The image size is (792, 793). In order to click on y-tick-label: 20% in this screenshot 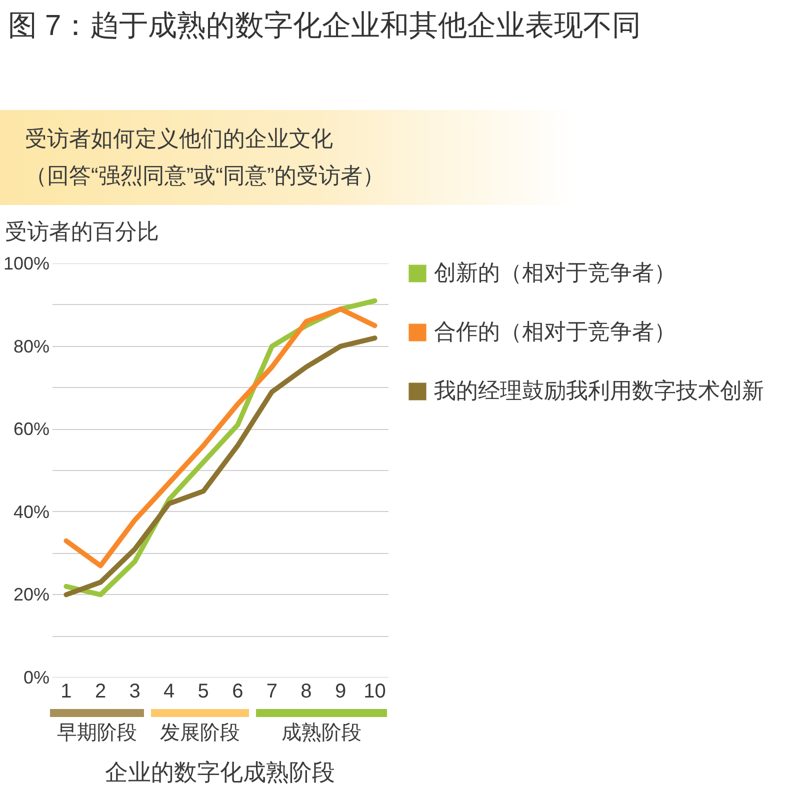, I will do `click(31, 594)`.